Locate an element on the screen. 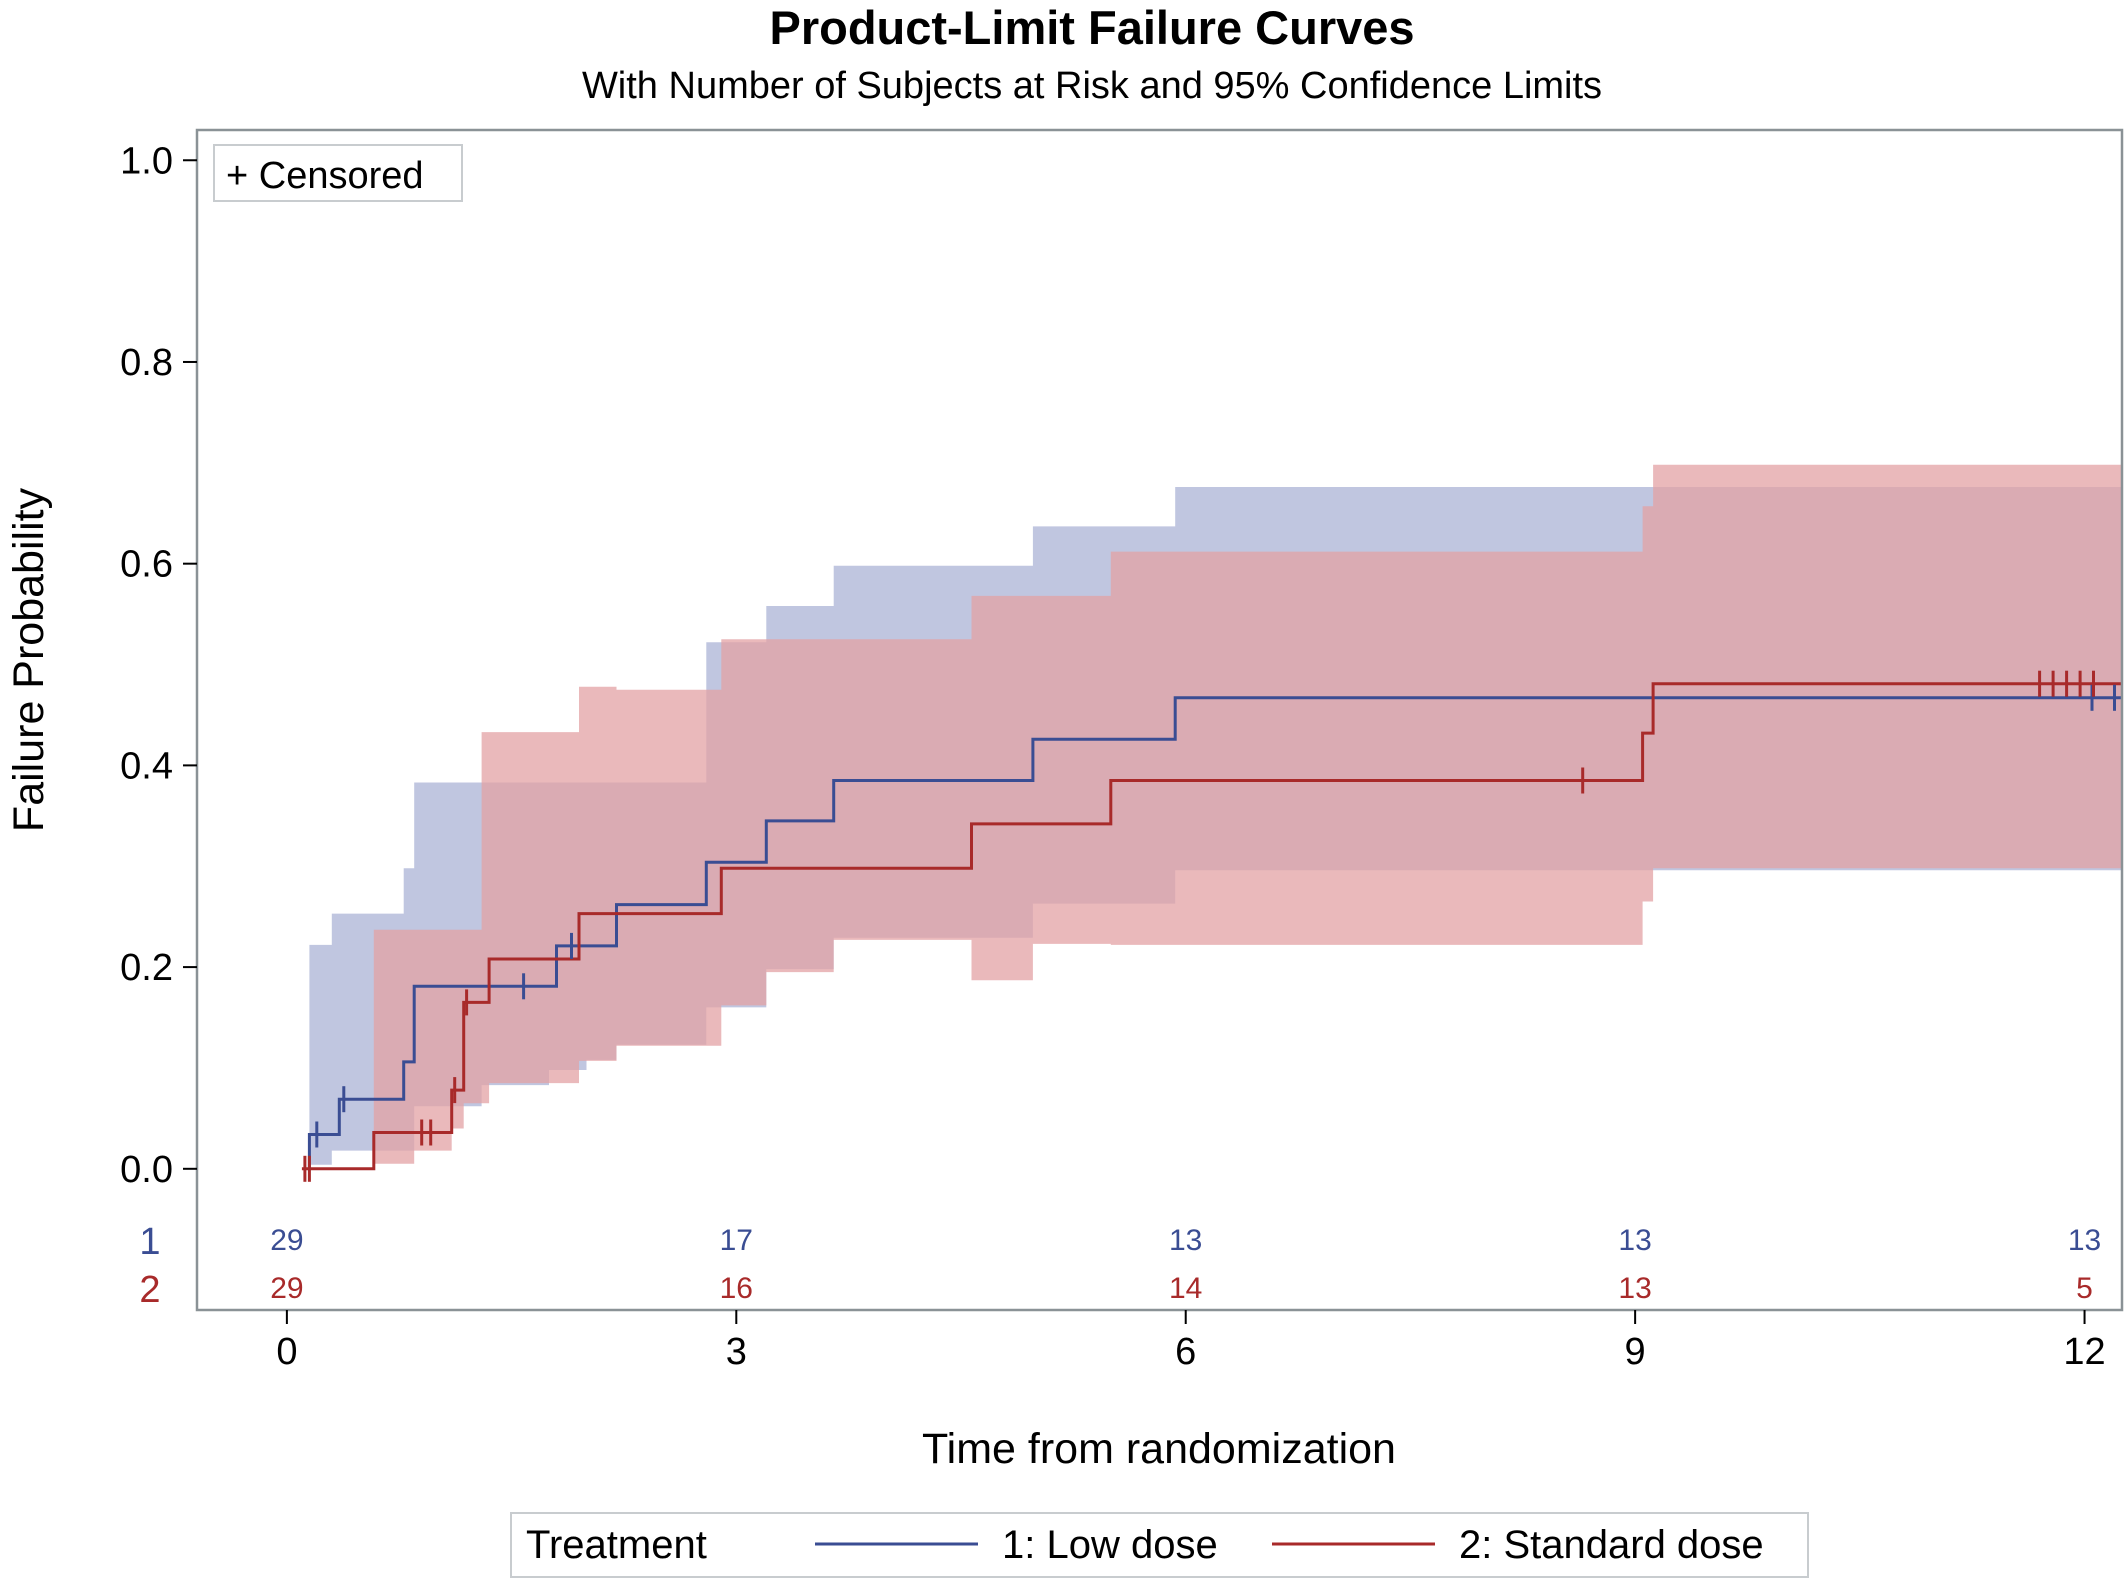  y-tick-label-0: 0.0 is located at coordinates (146, 1170).